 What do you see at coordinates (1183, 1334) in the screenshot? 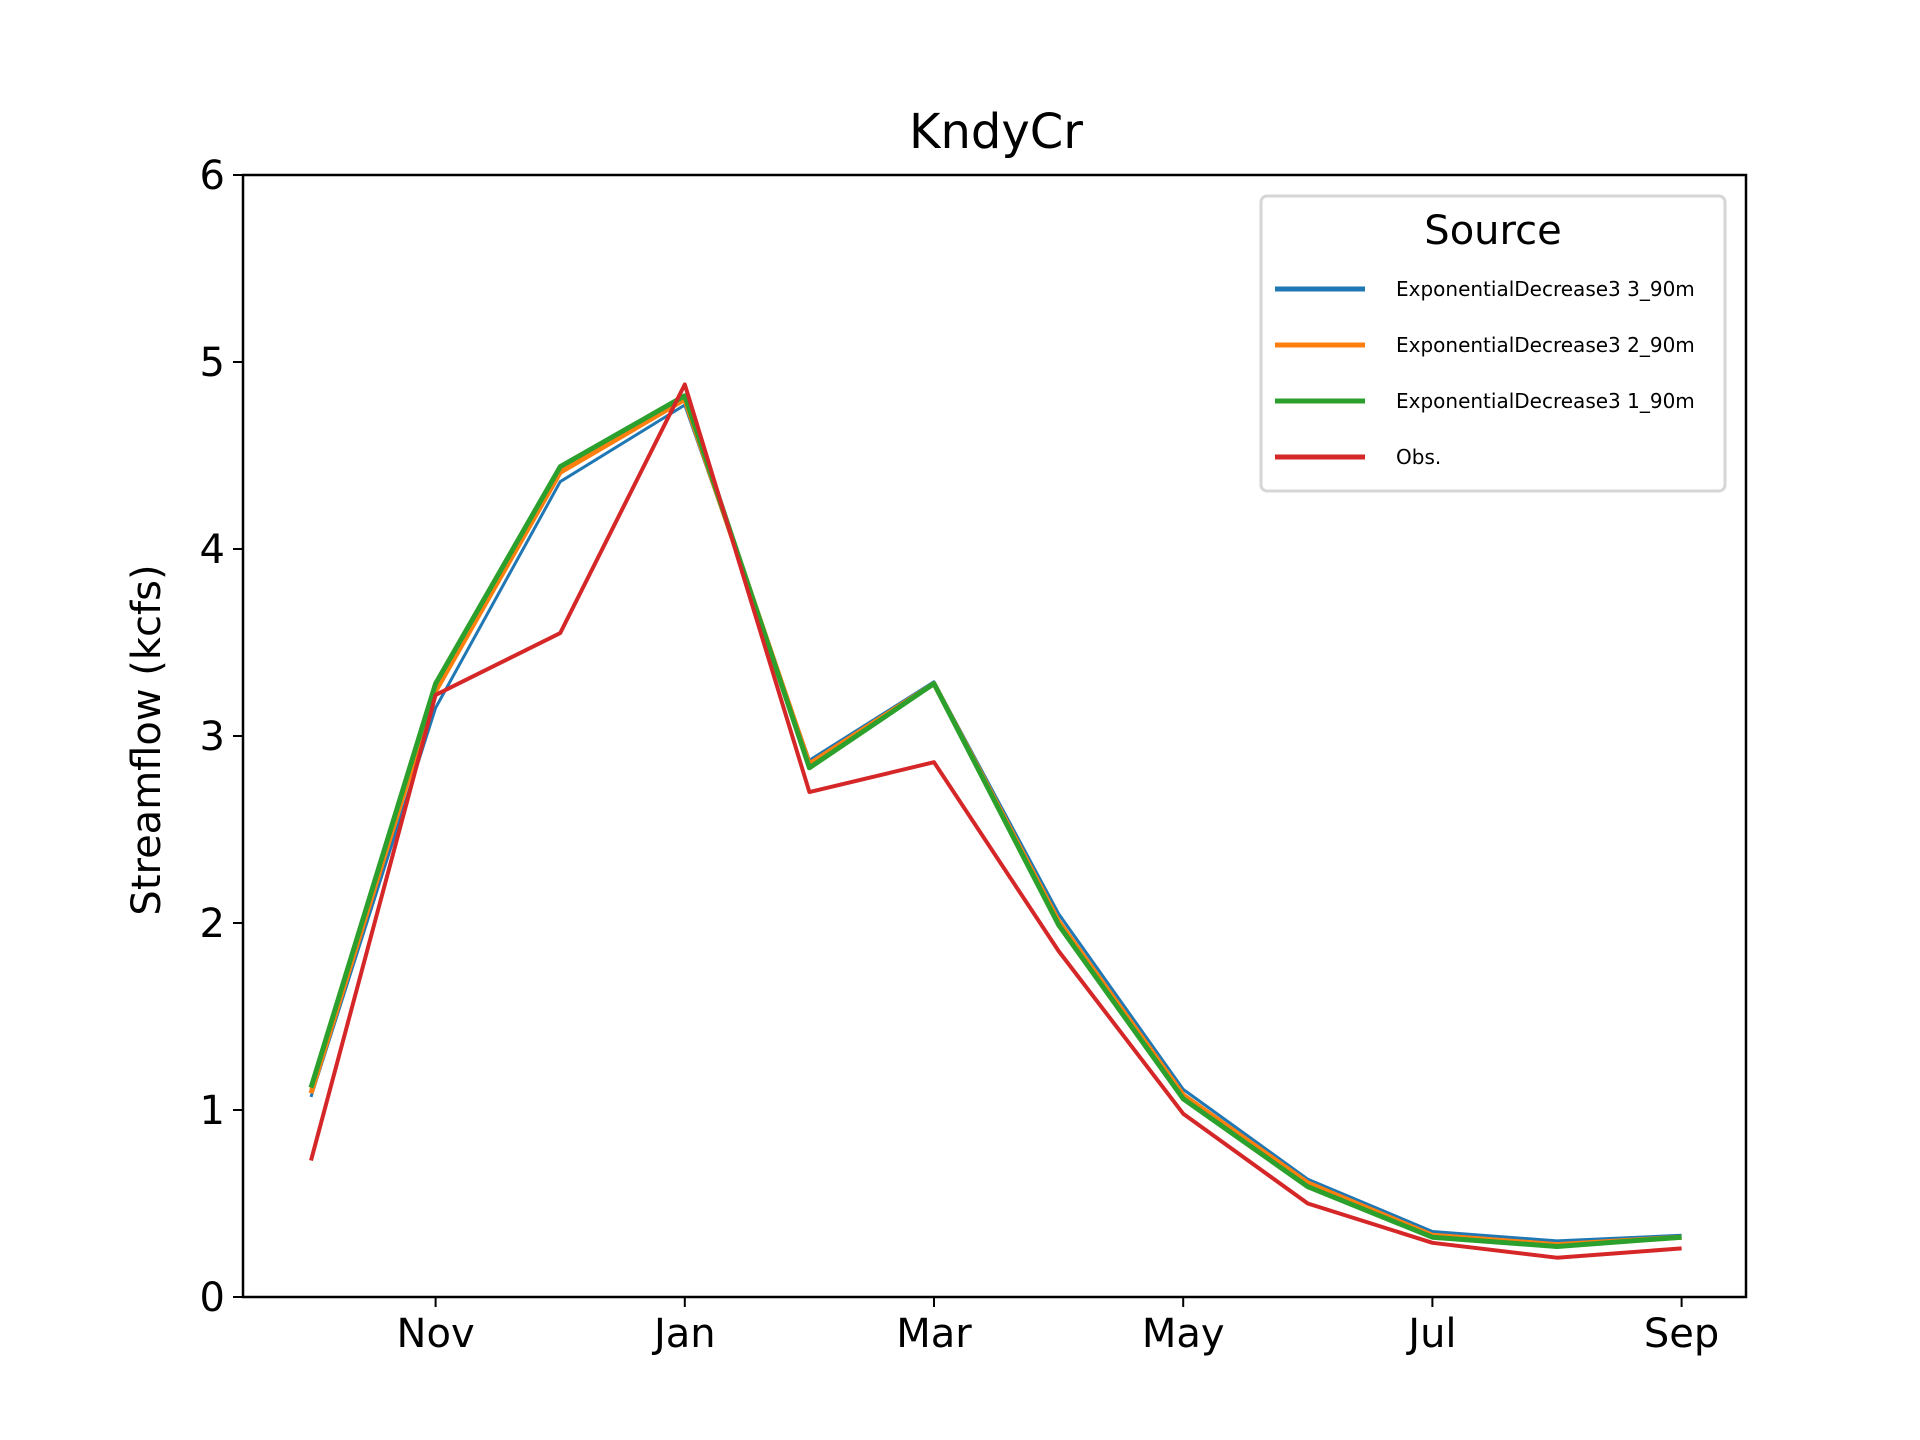
I see `x-tick-label: May` at bounding box center [1183, 1334].